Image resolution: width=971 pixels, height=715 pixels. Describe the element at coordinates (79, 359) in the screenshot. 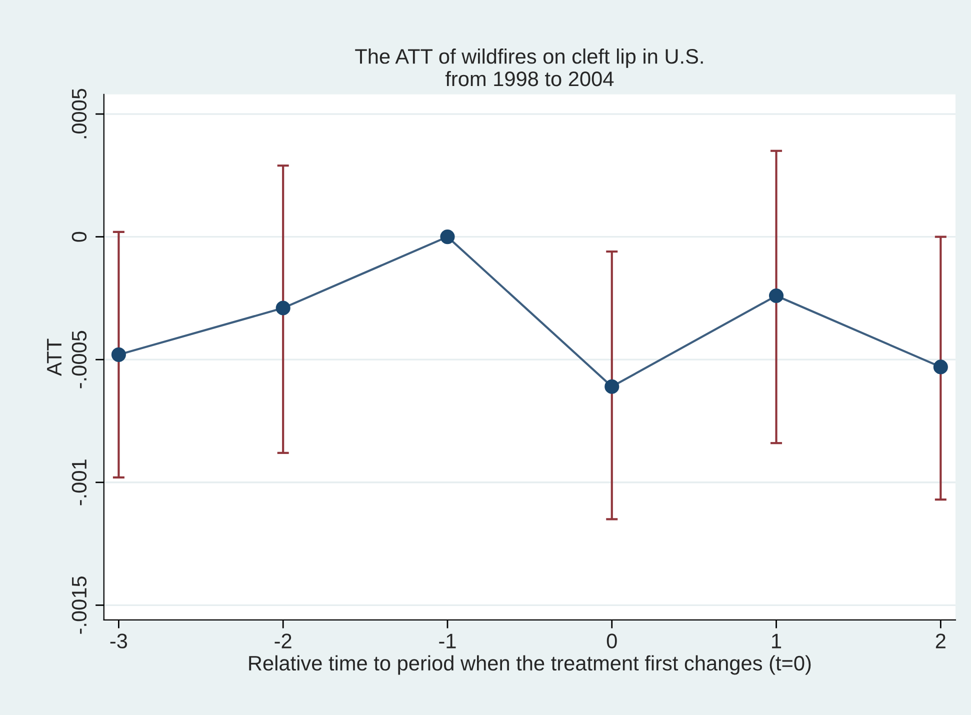

I see `y-tick-label: -.0005` at that location.